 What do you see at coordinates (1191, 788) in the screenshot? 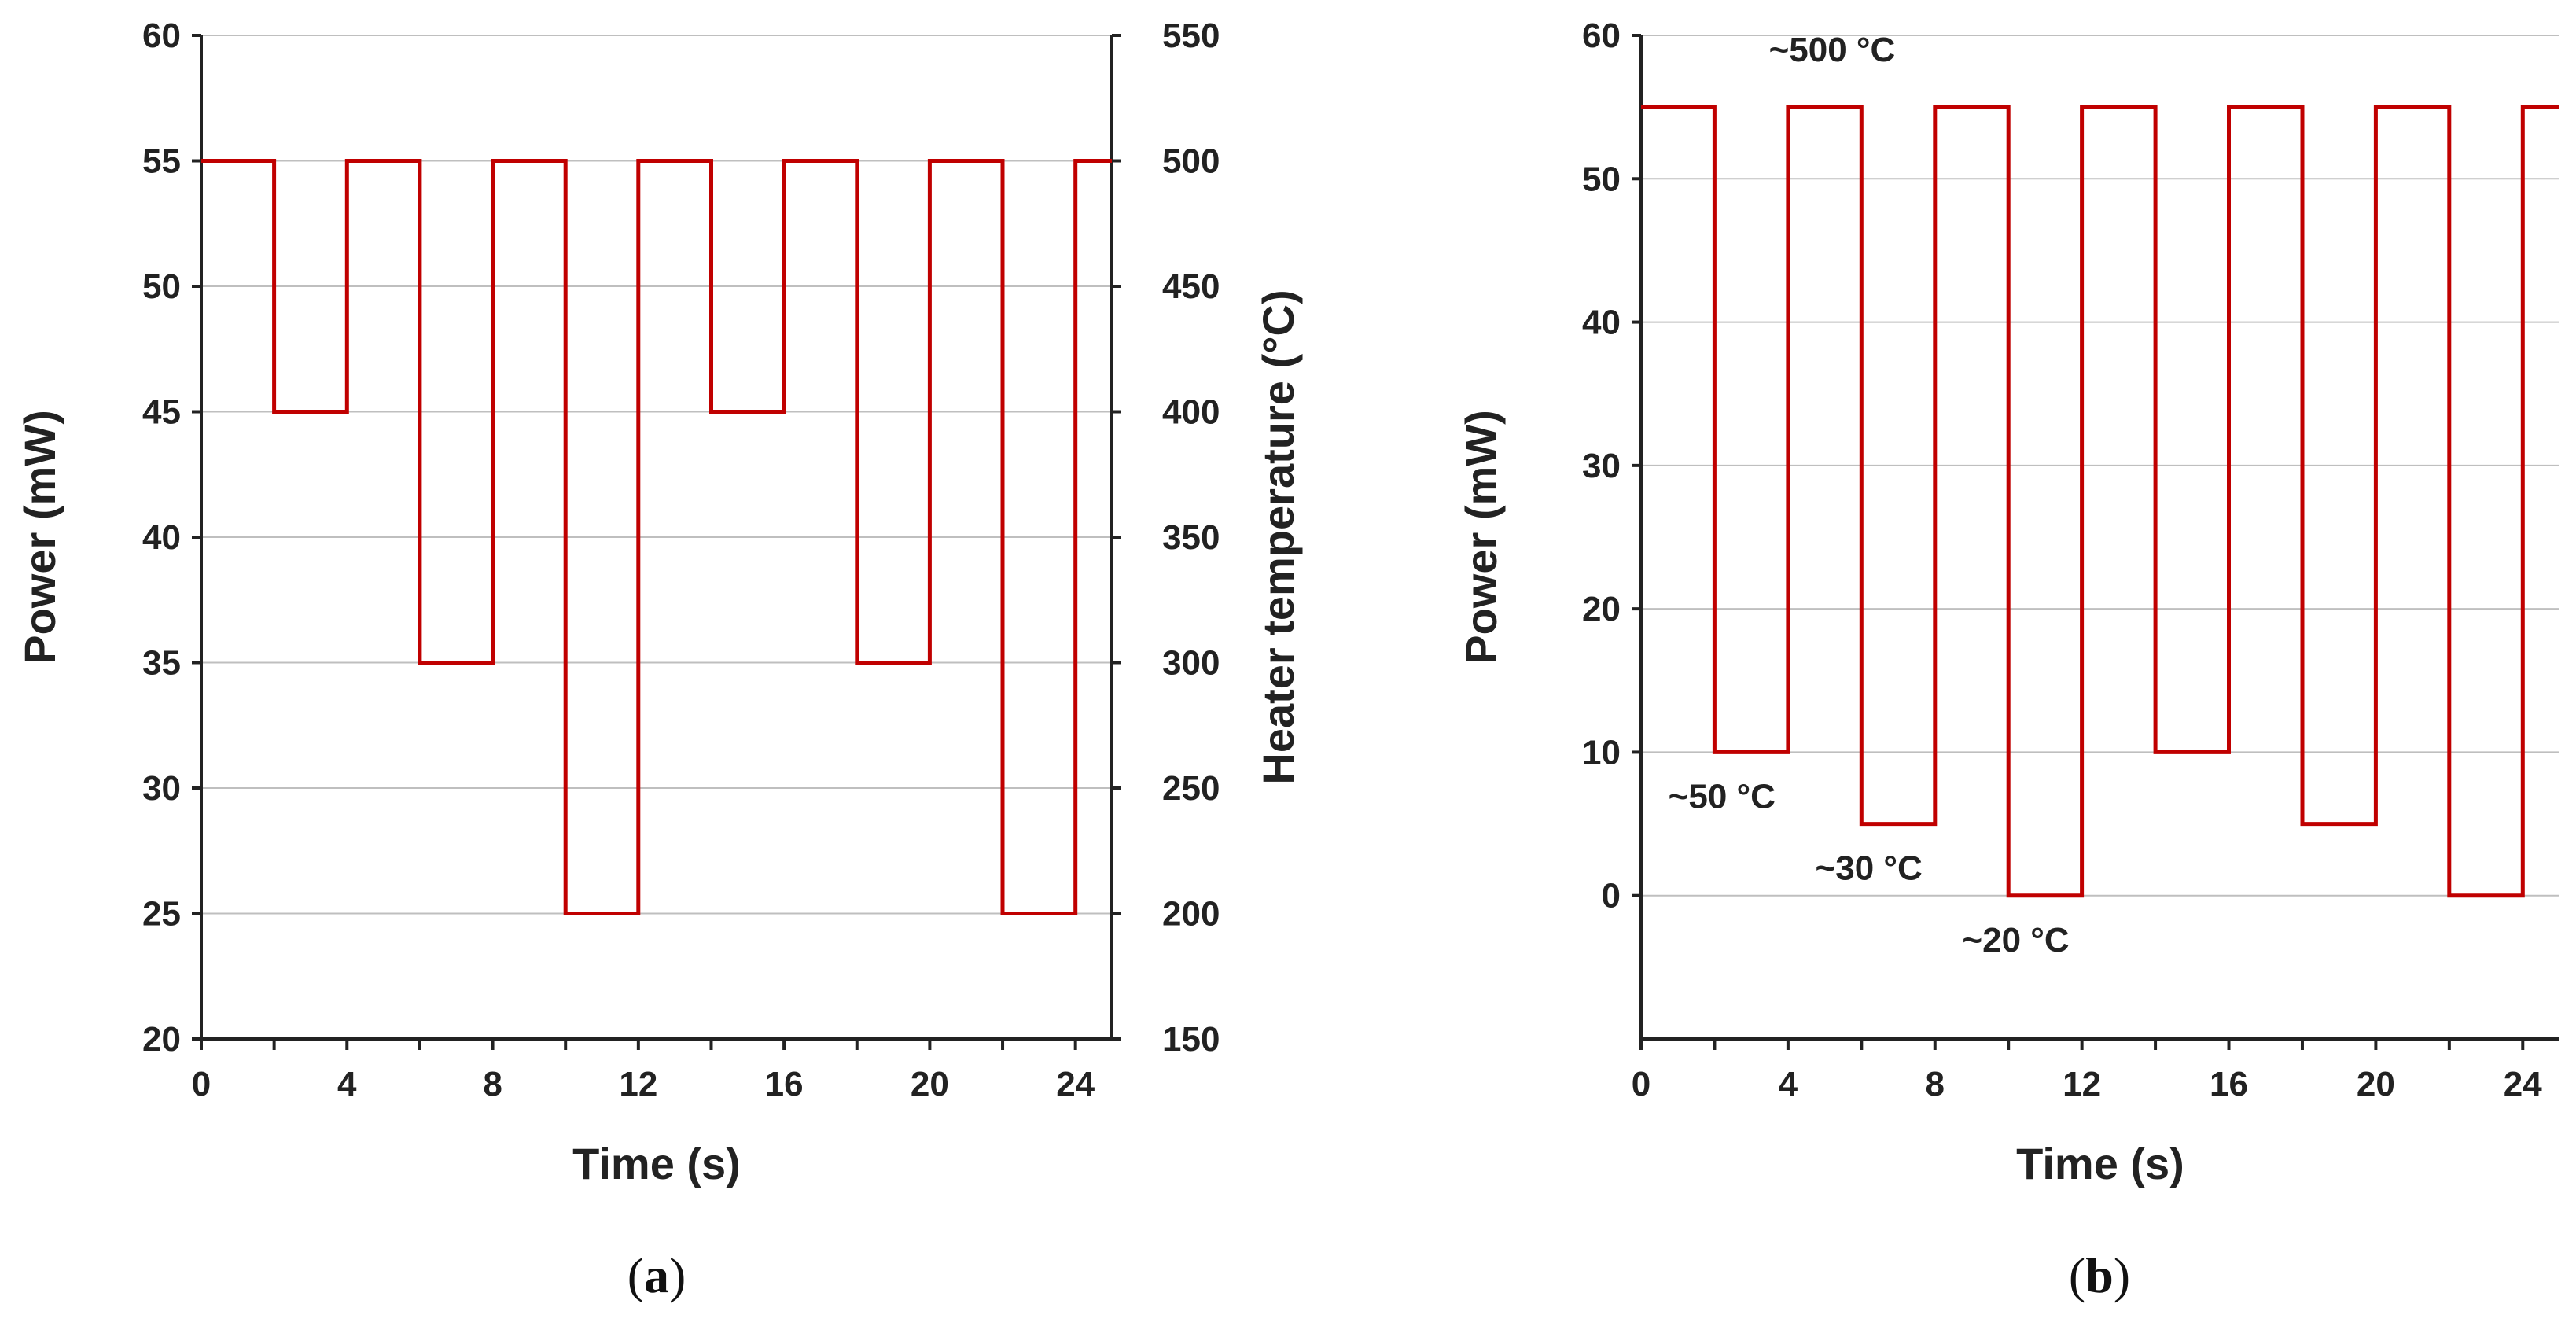
I see `y2-tick-label: 250` at bounding box center [1191, 788].